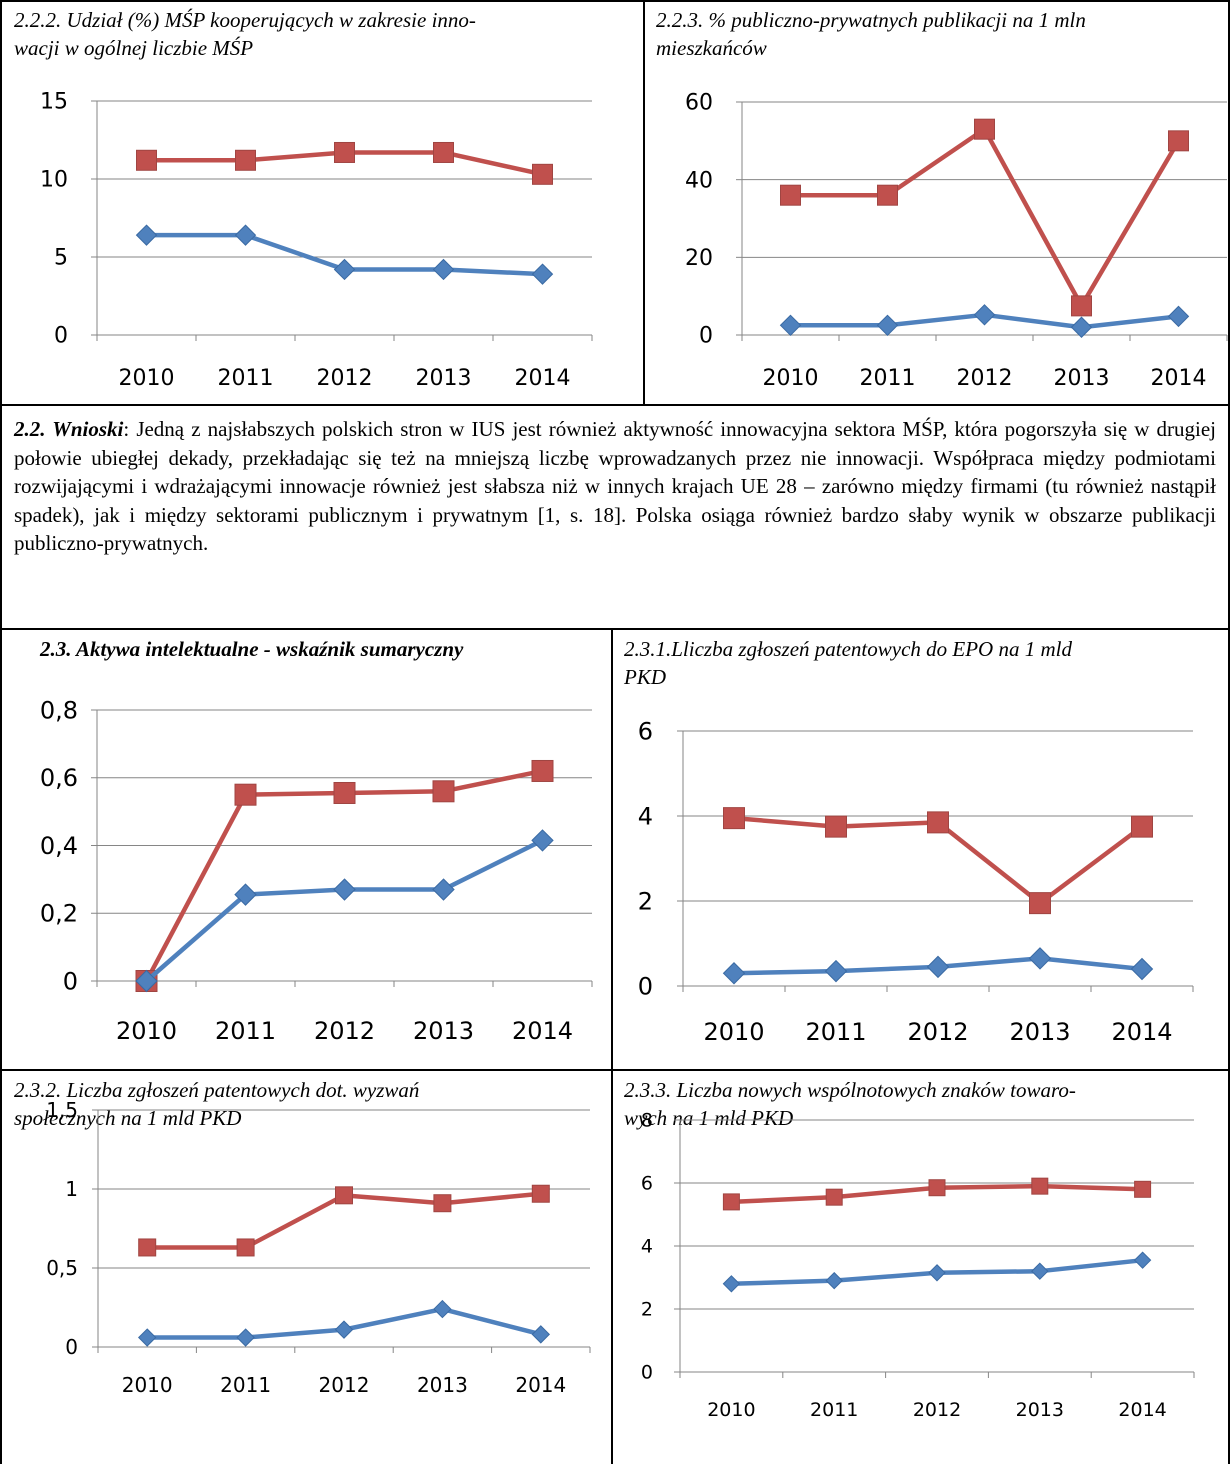 This screenshot has height=1464, width=1230. What do you see at coordinates (647, 1247) in the screenshot?
I see `y-tick-label: 4` at bounding box center [647, 1247].